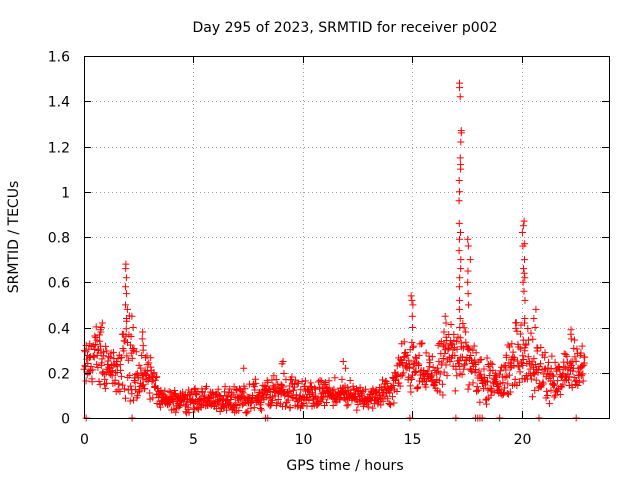 The height and width of the screenshot is (480, 640). What do you see at coordinates (523, 440) in the screenshot?
I see `x-tick-label: 20` at bounding box center [523, 440].